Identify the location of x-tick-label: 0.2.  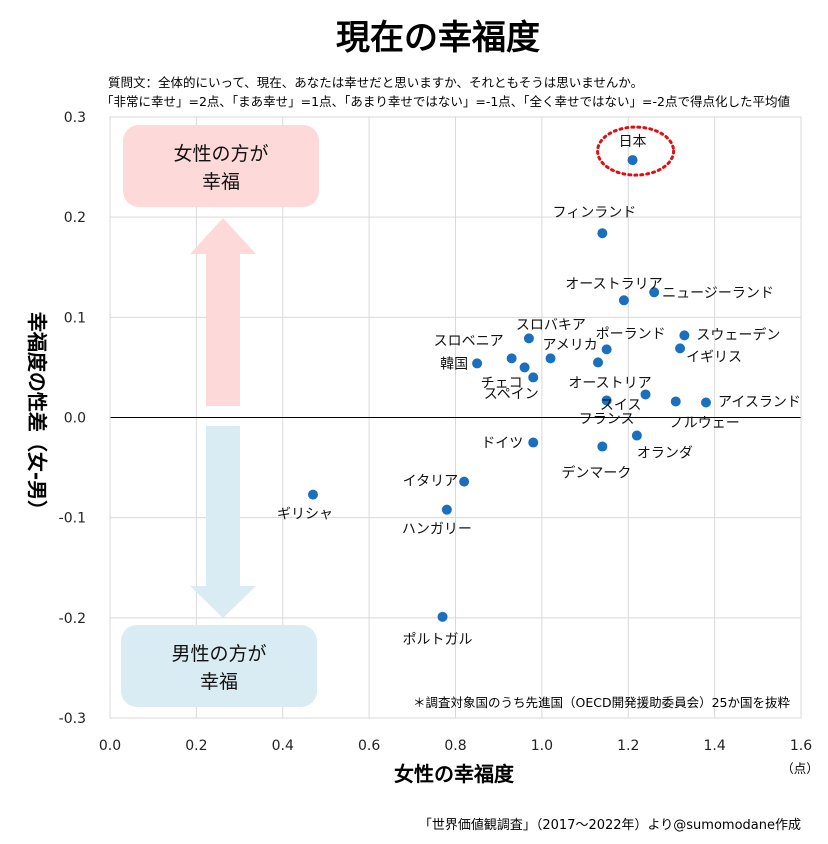
(196, 746).